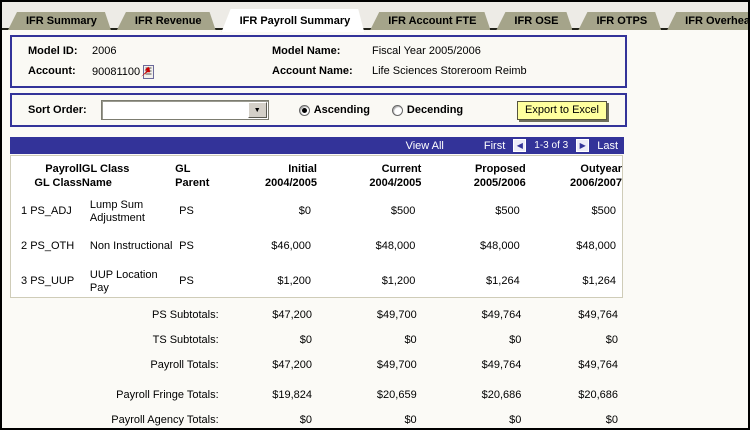 Image resolution: width=750 pixels, height=430 pixels. I want to click on export-to-excel-button: Export to Excel, so click(562, 110).